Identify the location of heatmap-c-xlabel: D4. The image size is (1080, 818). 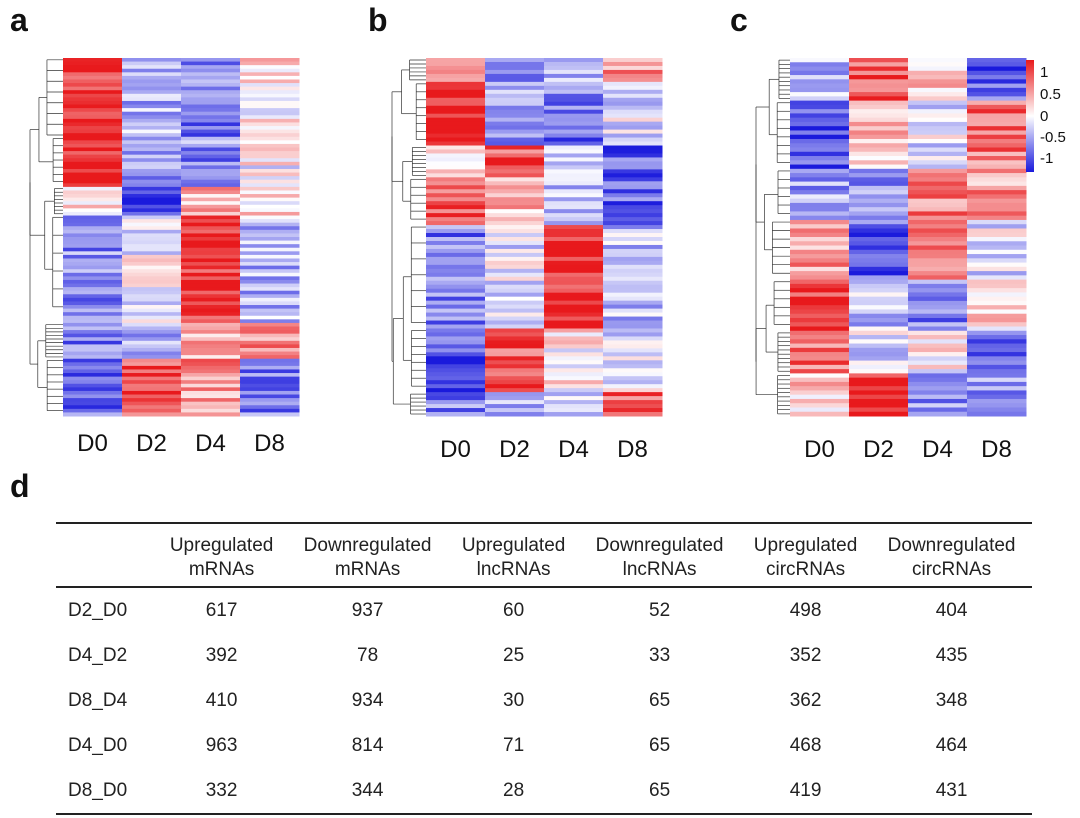
(937, 449).